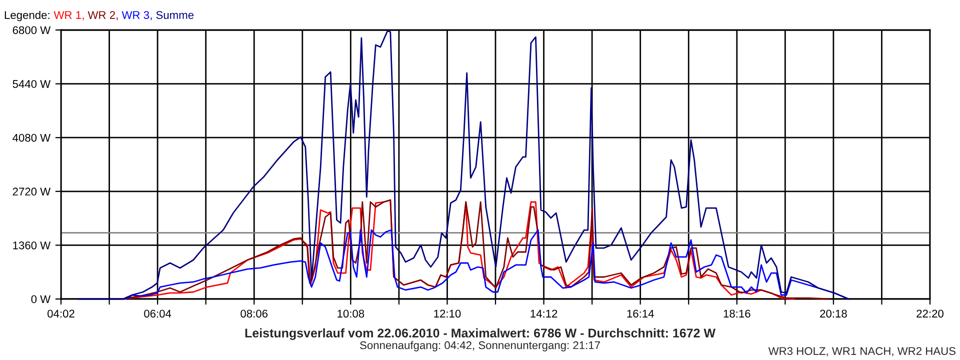  I want to click on text: WR 3, so click(136, 15).